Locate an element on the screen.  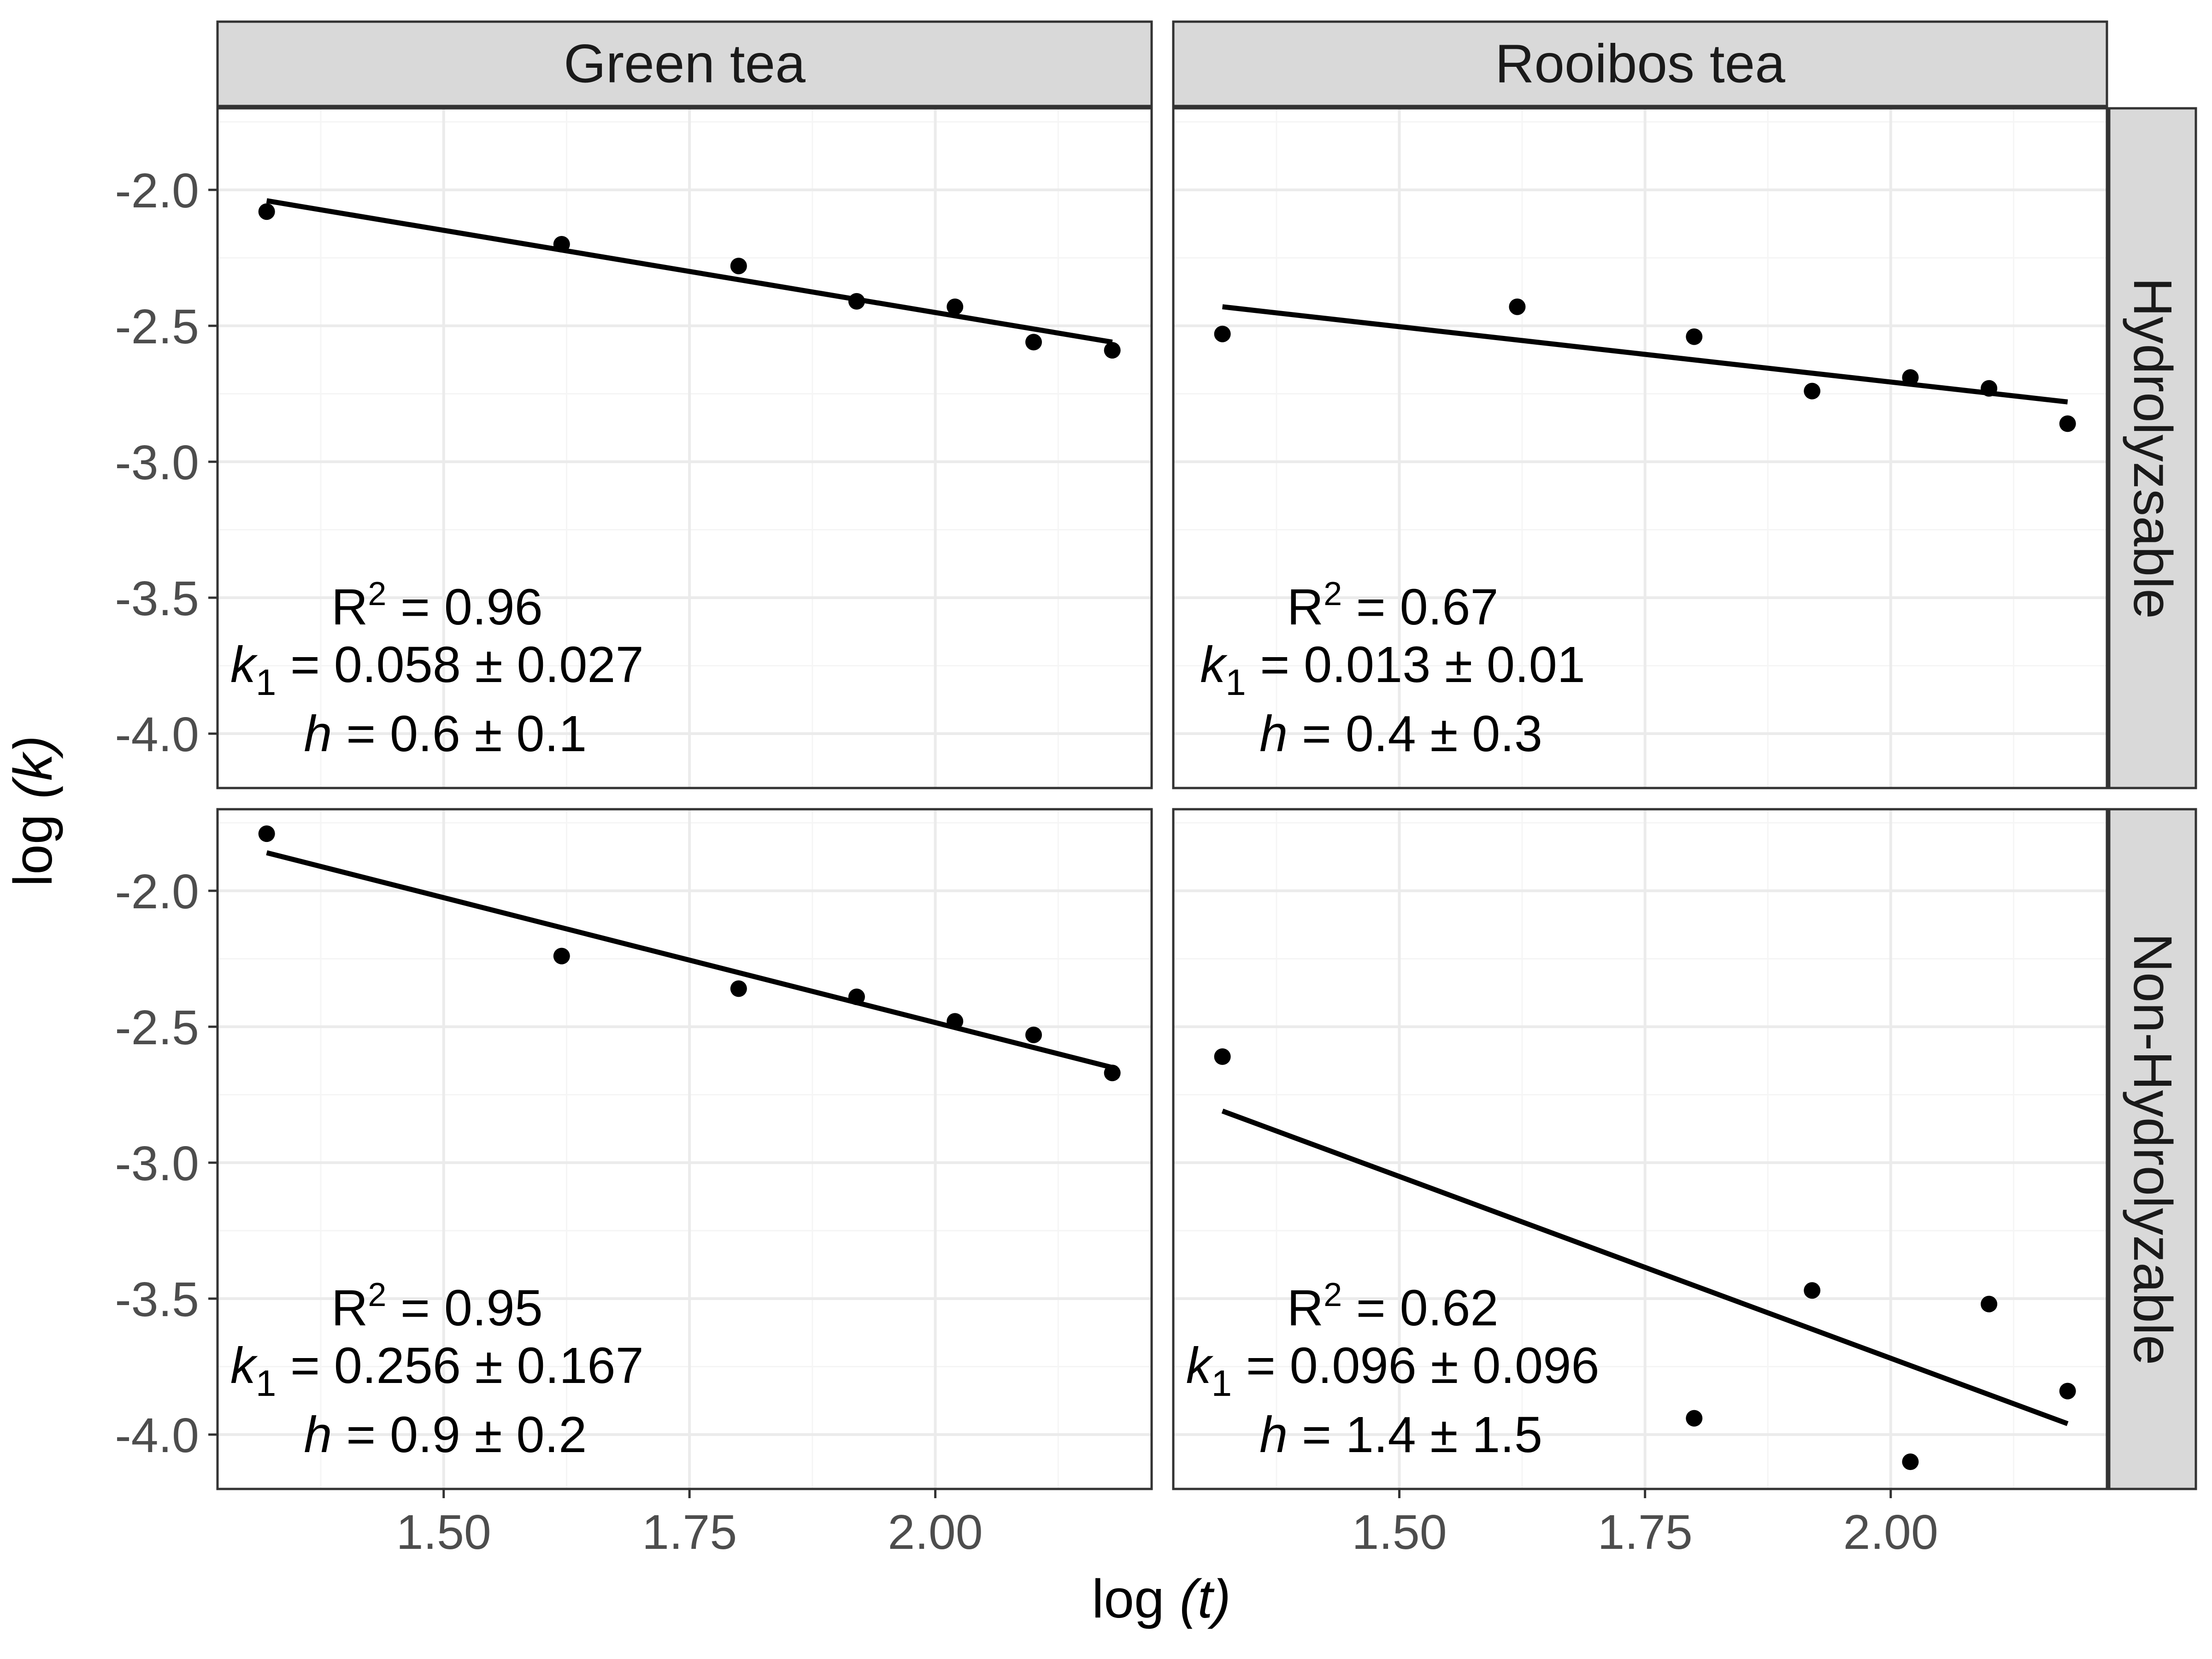
h-label: h = 0.9 ± 0.2 is located at coordinates (445, 1434).